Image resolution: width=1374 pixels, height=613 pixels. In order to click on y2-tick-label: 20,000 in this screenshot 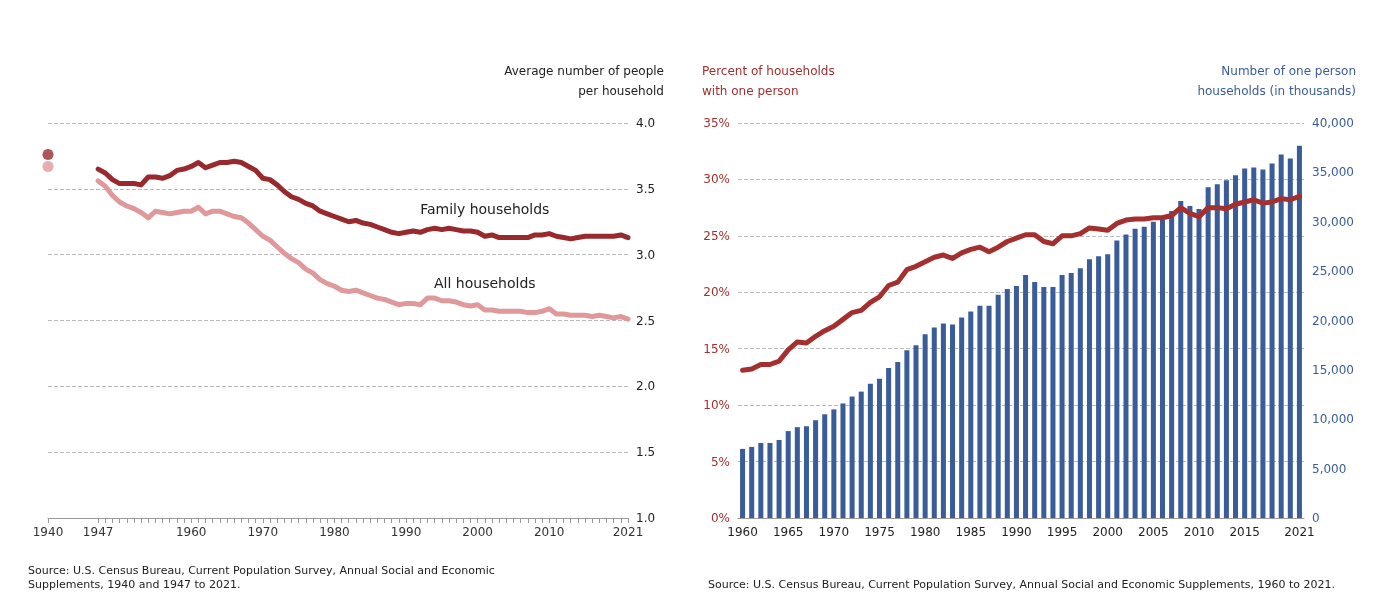, I will do `click(1333, 320)`.